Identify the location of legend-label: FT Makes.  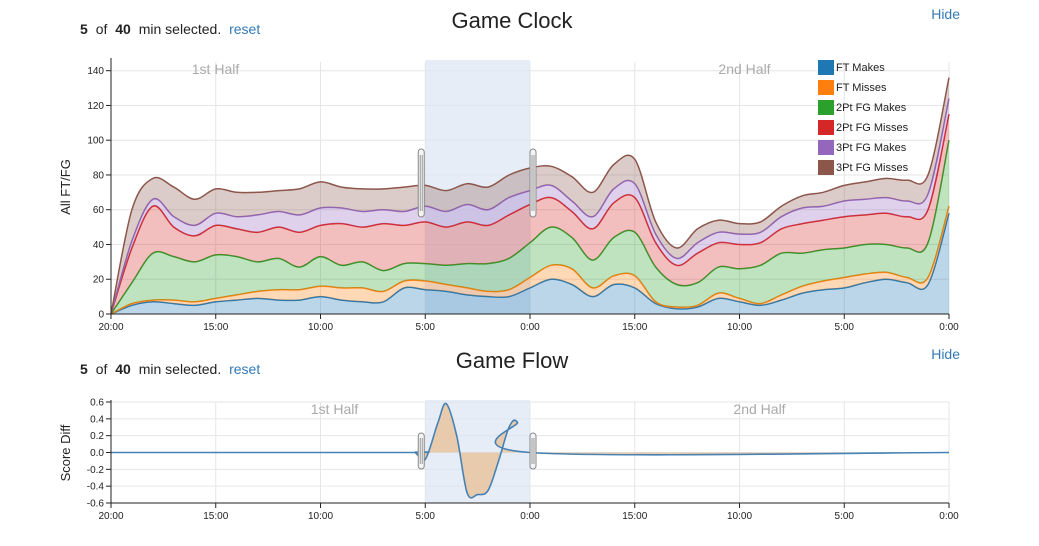
(860, 68).